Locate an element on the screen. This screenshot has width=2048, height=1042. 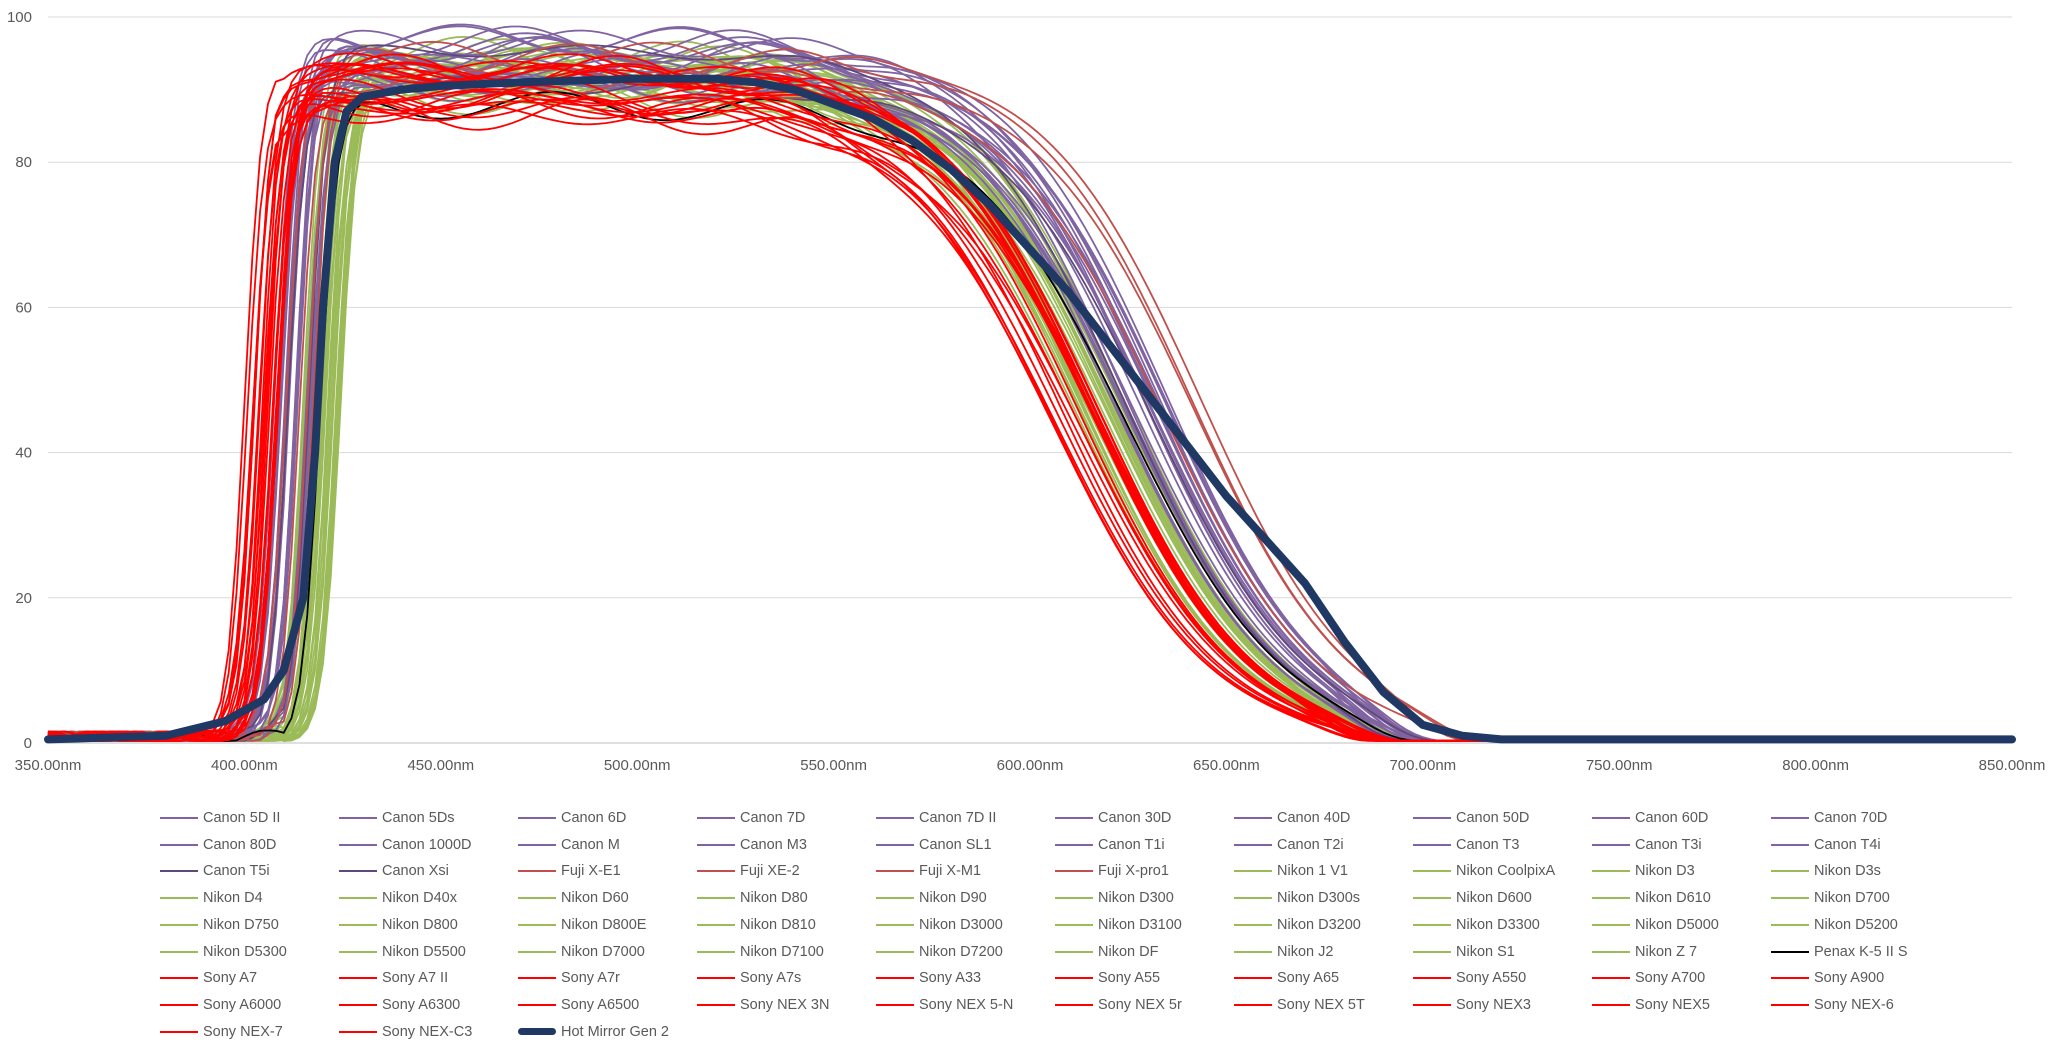
legend-label: Hot Mirror Gen 2 is located at coordinates (615, 1031).